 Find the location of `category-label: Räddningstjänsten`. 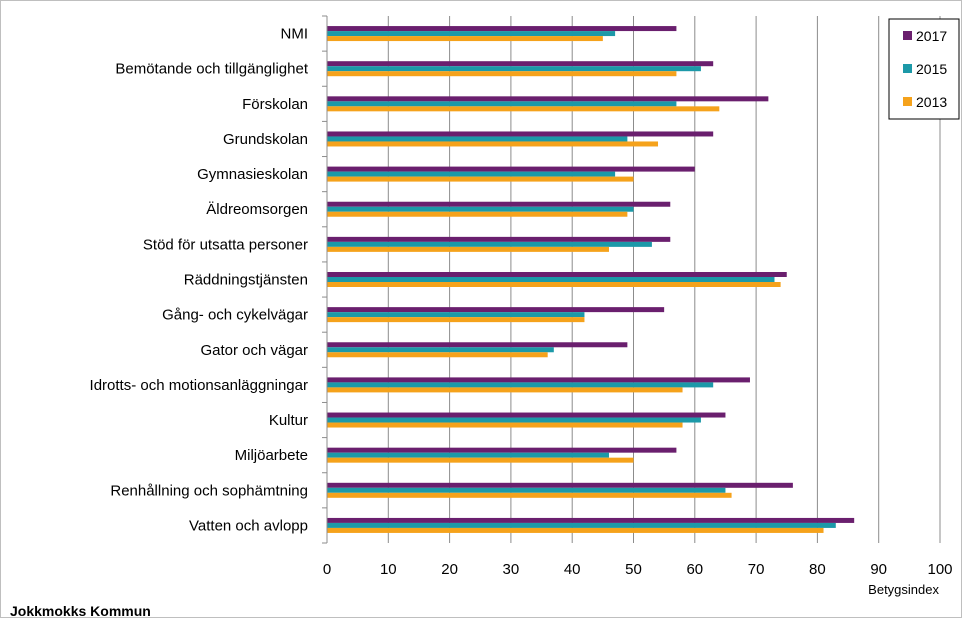

category-label: Räddningstjänsten is located at coordinates (246, 280).